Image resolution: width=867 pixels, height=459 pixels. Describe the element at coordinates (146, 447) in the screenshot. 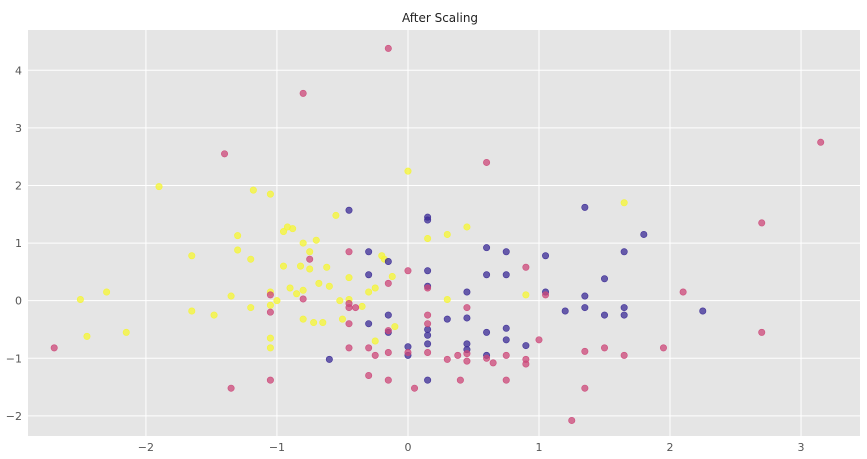

I see `x-tick-label: −2` at that location.